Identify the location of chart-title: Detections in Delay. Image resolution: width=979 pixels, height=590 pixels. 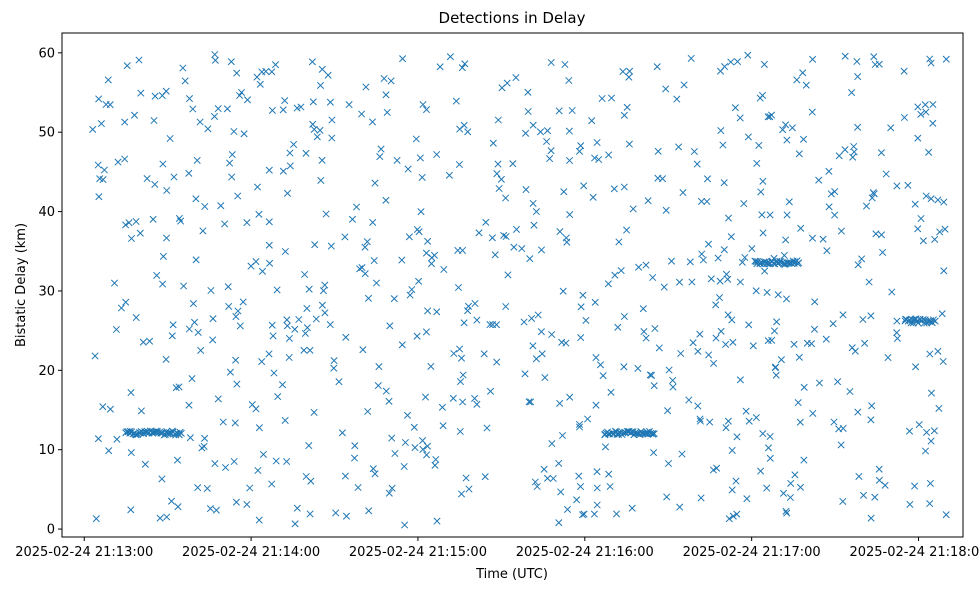
(512, 18).